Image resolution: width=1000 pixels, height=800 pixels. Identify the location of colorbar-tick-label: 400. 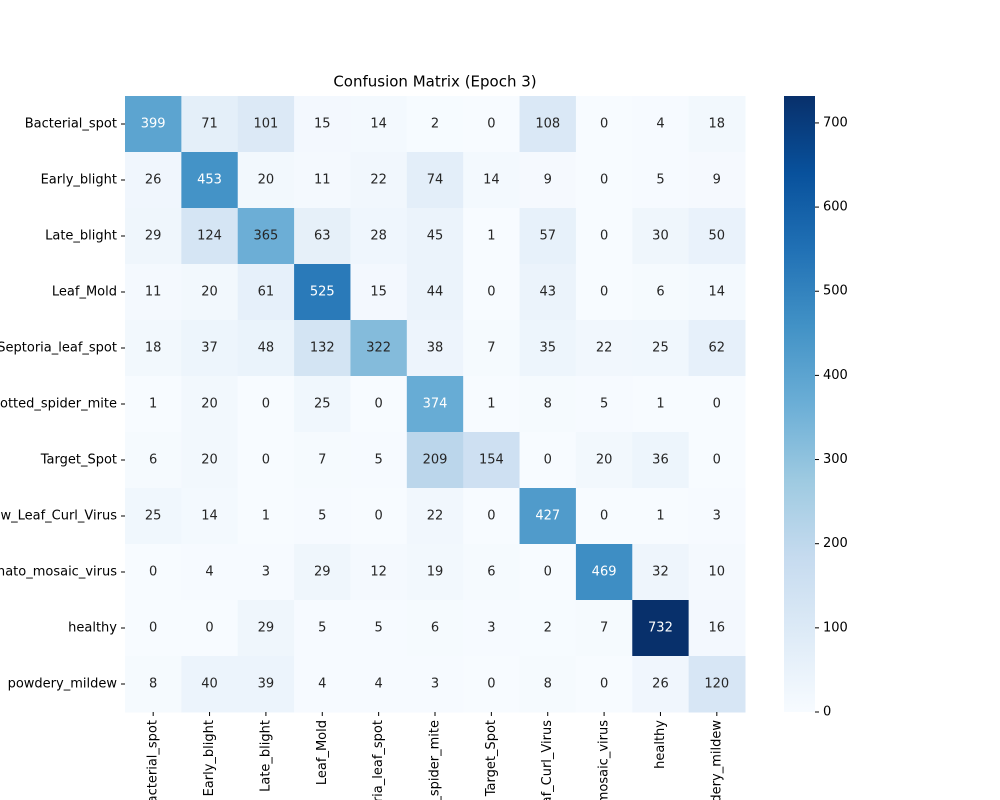
(835, 375).